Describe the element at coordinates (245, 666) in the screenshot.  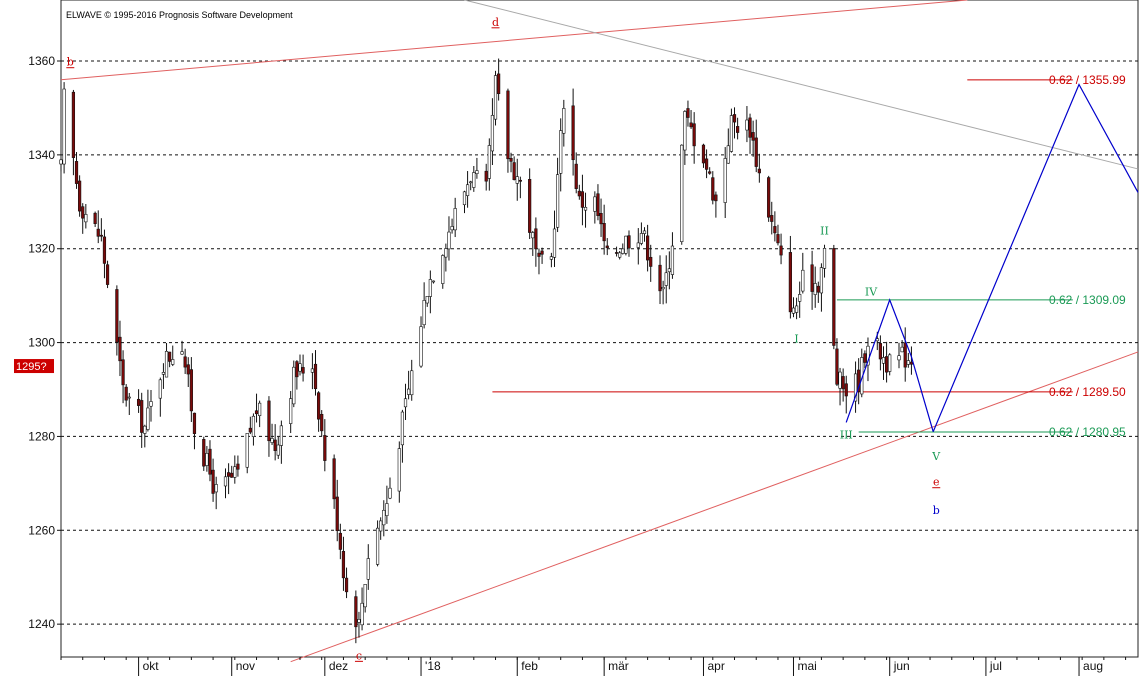
I see `x-tick-label: nov` at that location.